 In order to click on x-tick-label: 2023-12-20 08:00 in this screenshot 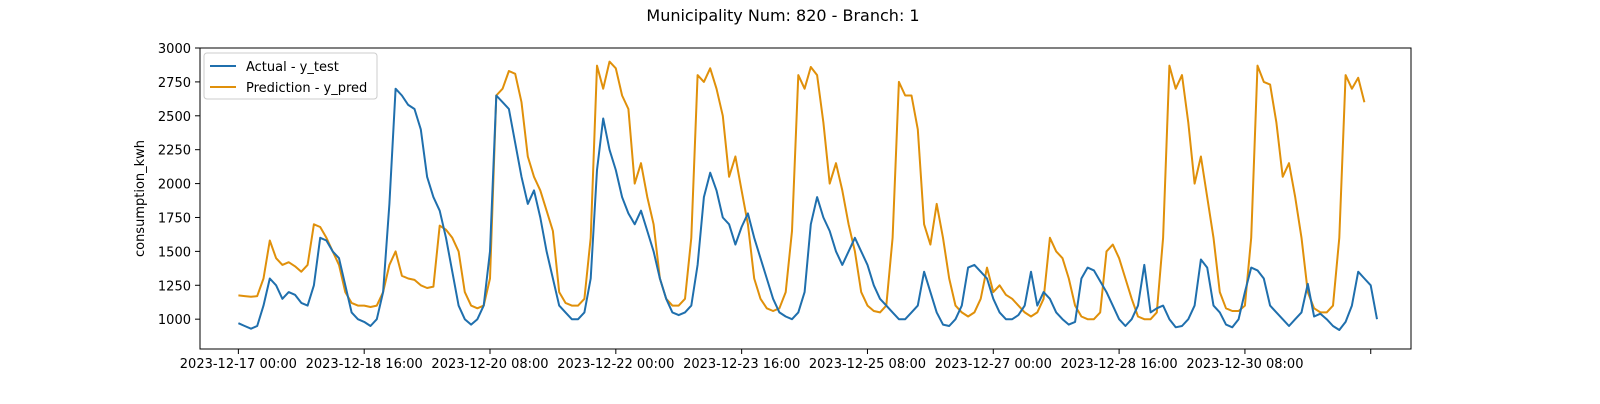, I will do `click(489, 364)`.